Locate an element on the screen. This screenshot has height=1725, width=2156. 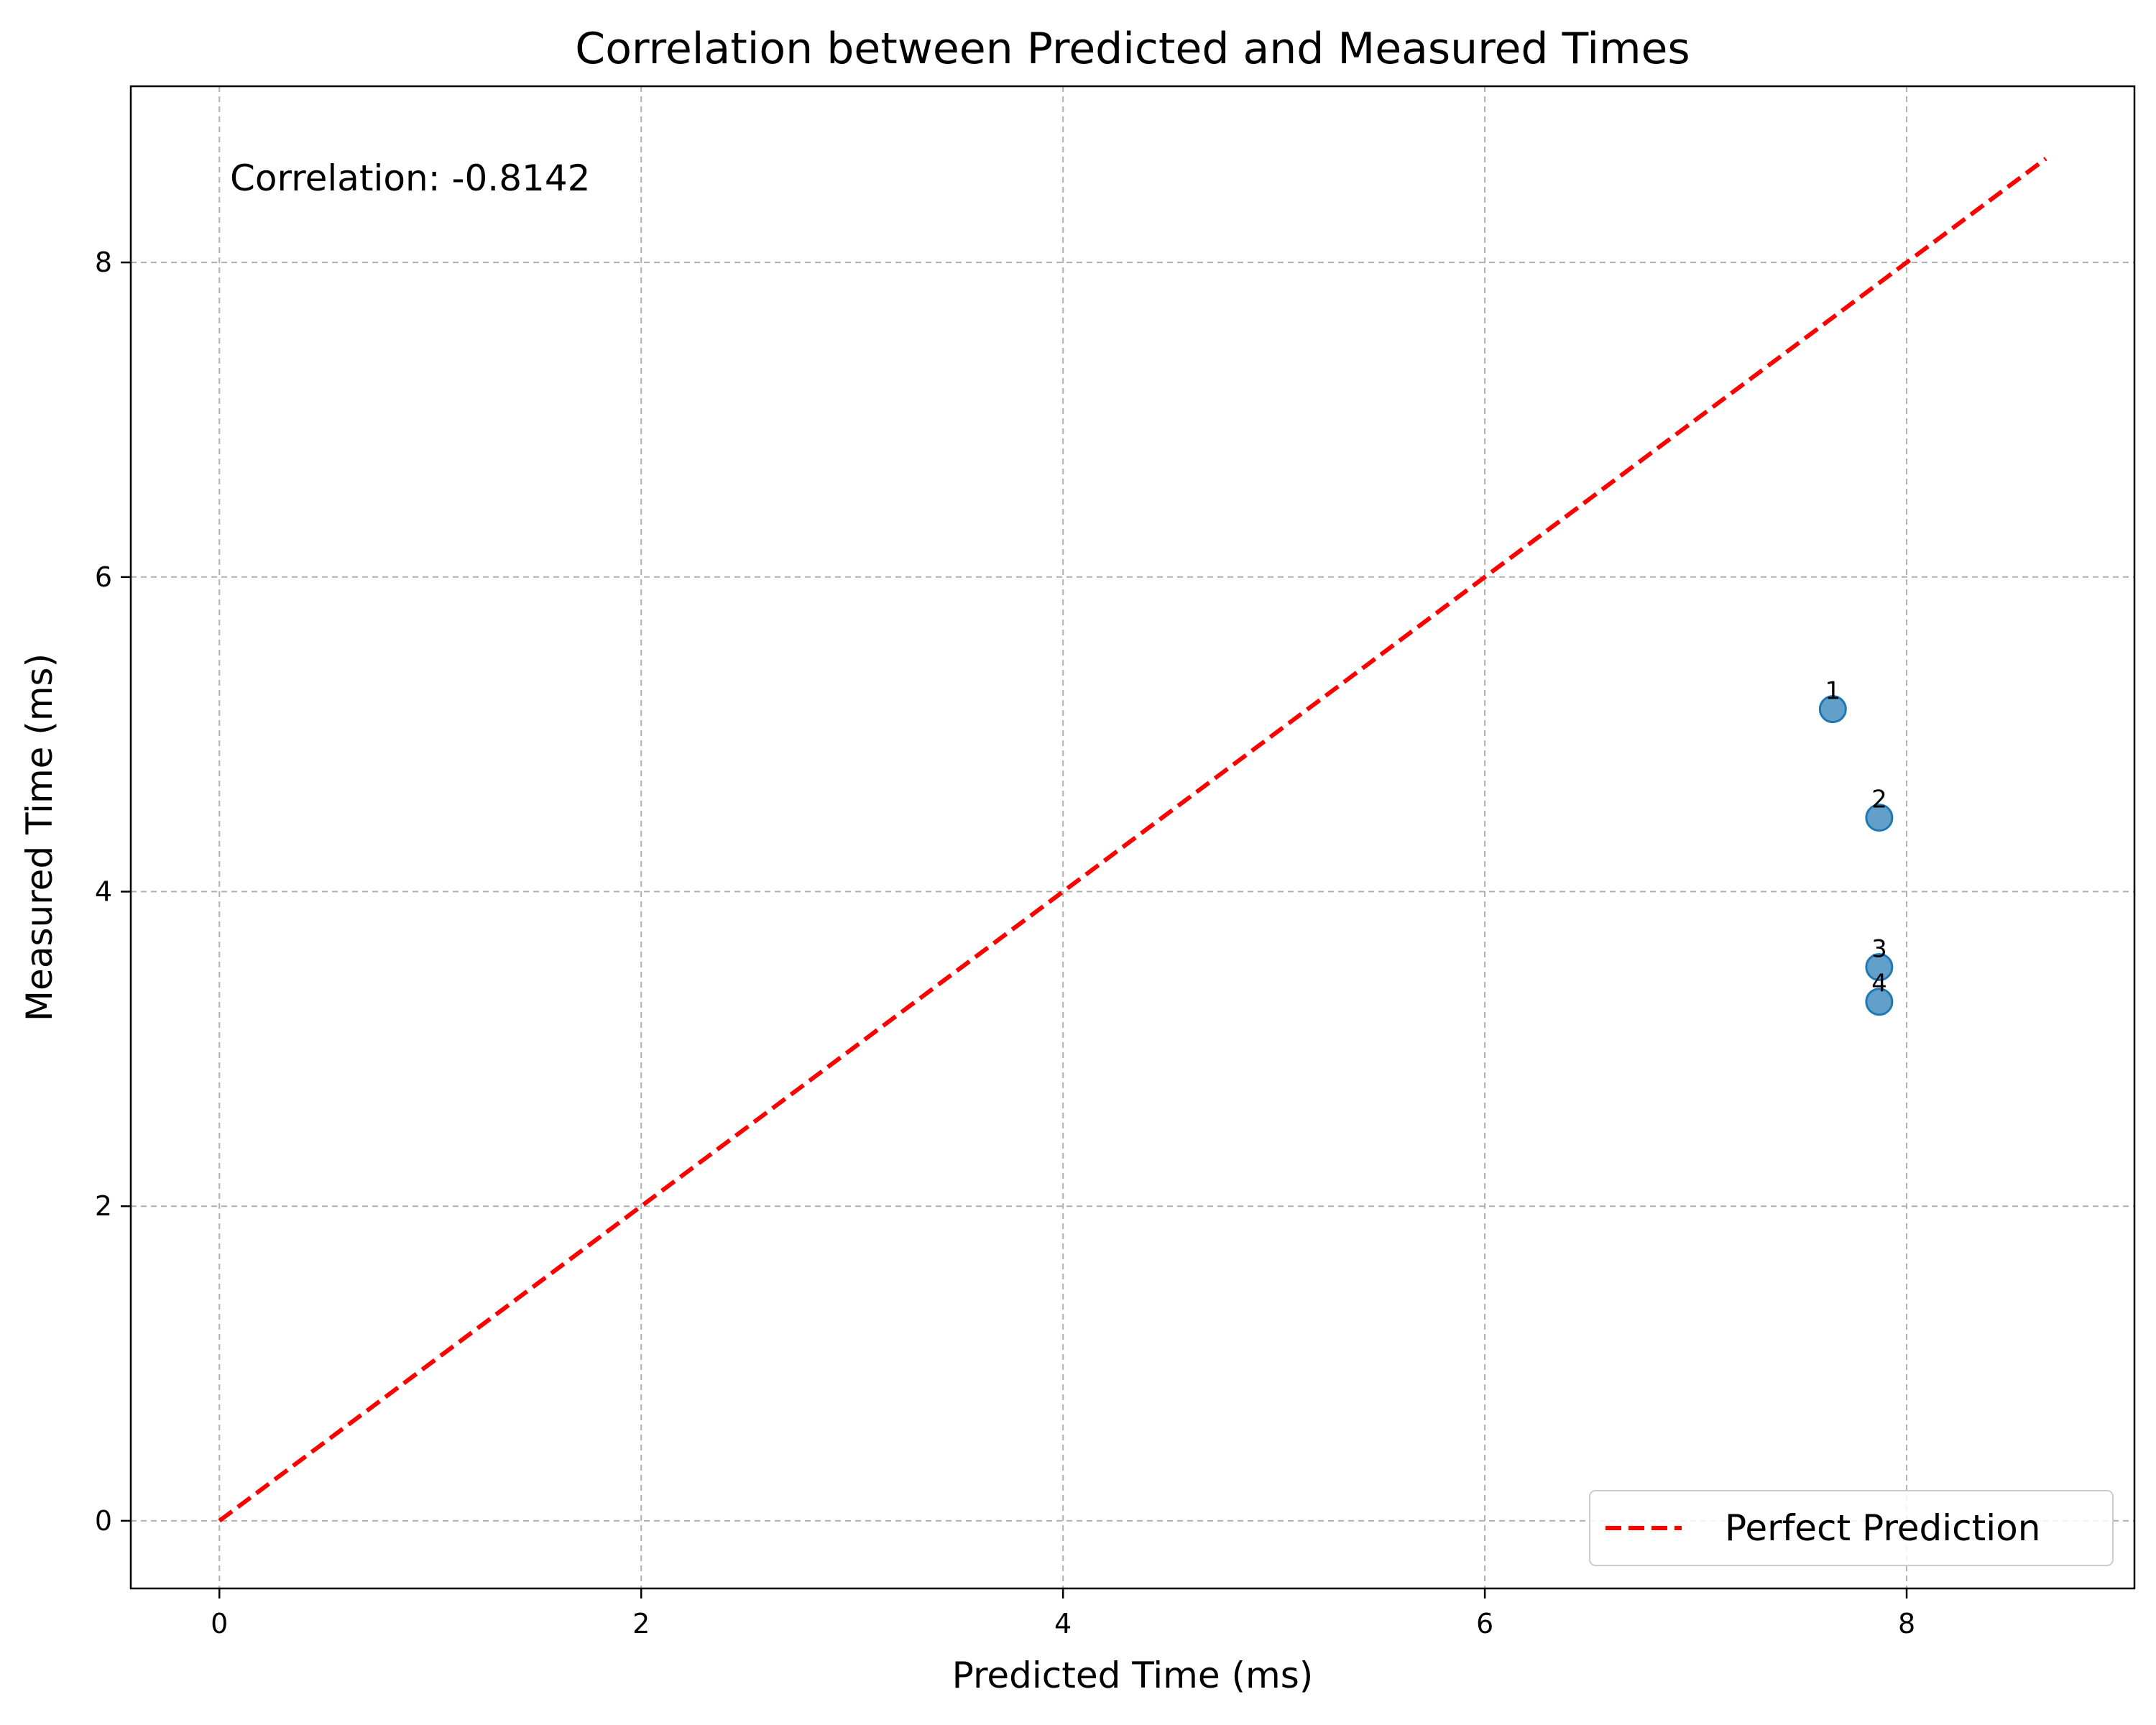
data-point-label-3: 3 is located at coordinates (1879, 949).